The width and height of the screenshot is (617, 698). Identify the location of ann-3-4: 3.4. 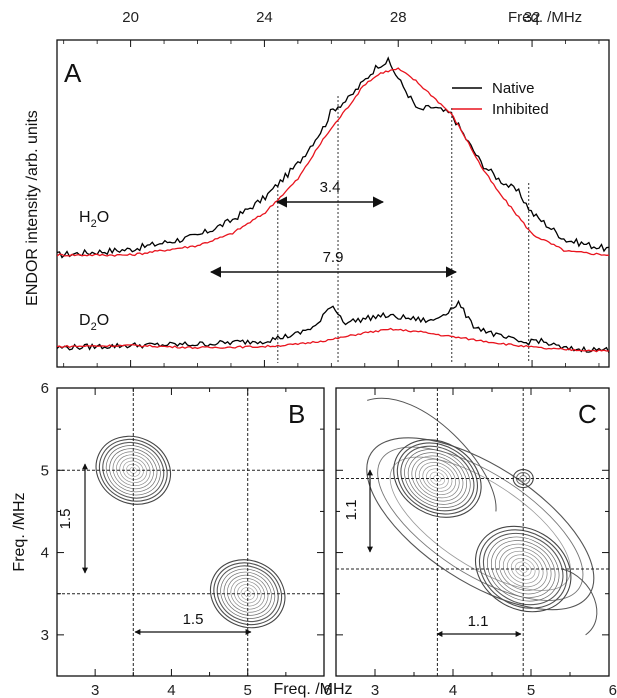
(330, 187).